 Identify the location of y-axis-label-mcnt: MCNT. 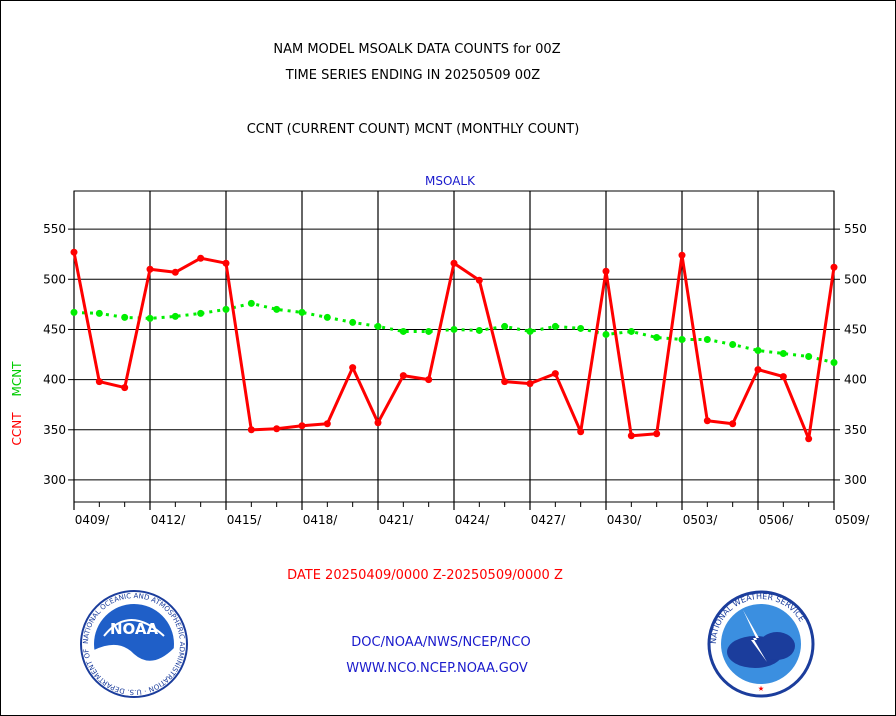
(17, 379).